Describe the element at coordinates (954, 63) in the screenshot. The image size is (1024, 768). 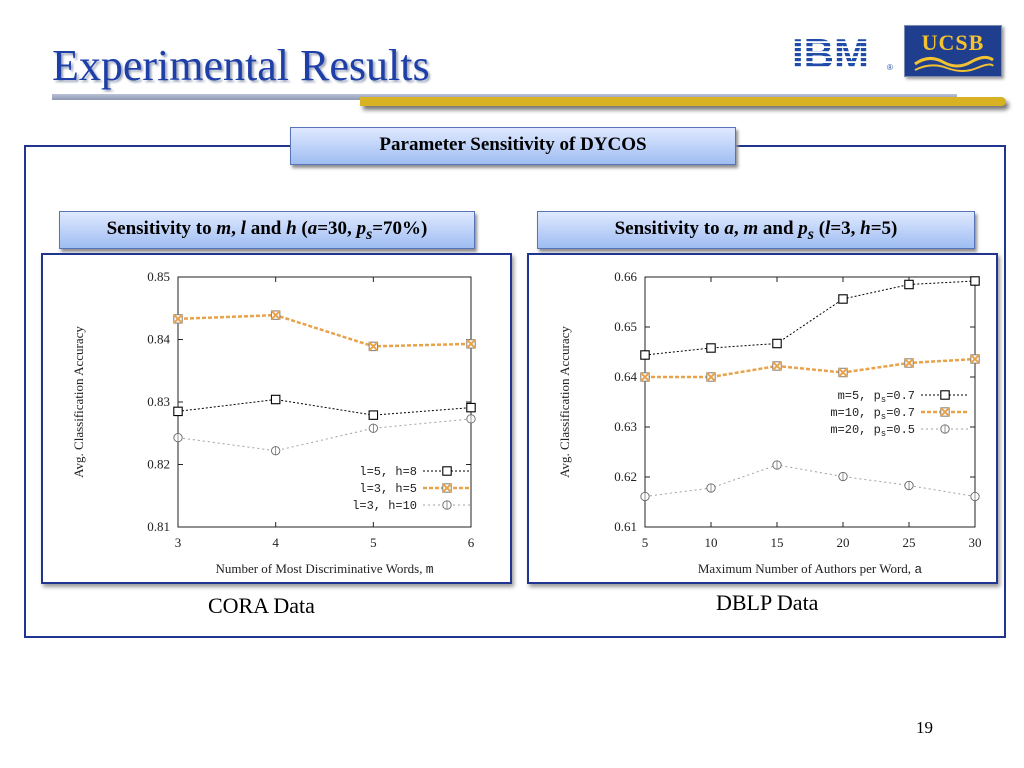
I see `ucsb-wave-icon` at that location.